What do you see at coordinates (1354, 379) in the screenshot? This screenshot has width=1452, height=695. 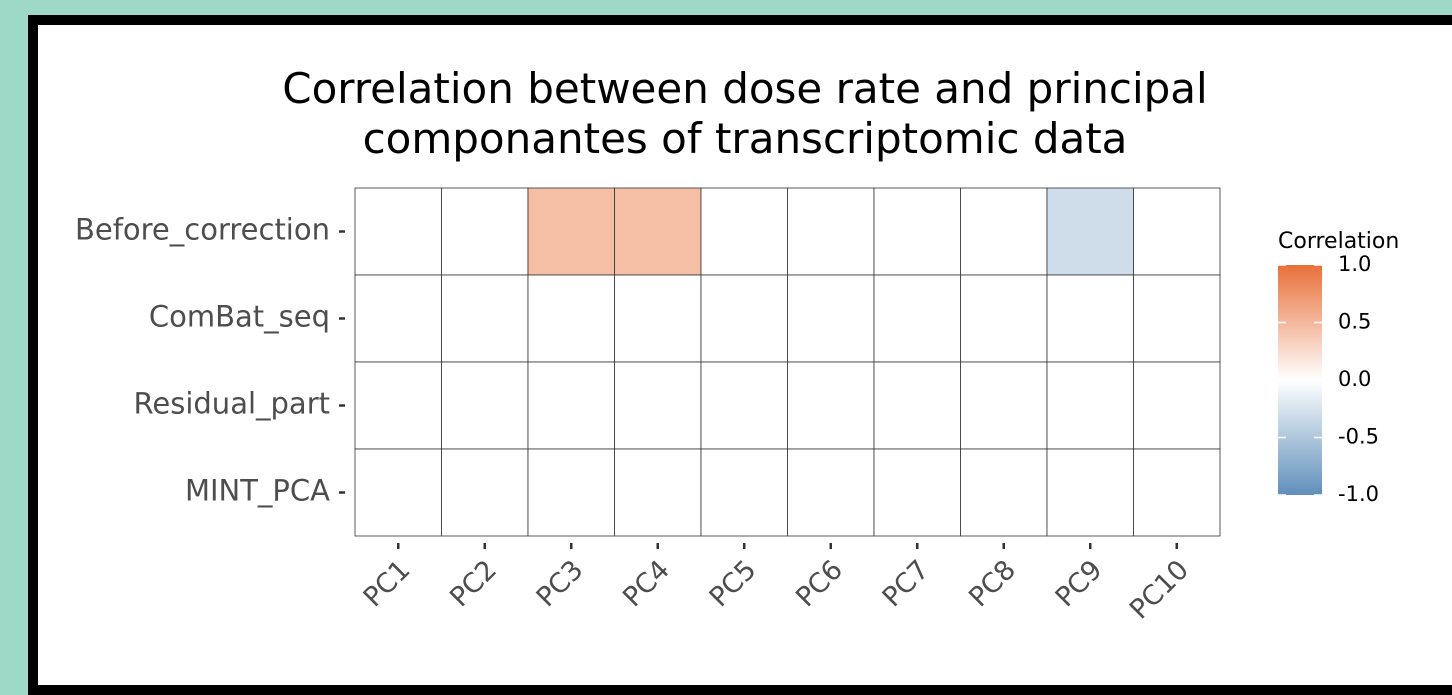 I see `colorbar-tick-label: 0.0` at bounding box center [1354, 379].